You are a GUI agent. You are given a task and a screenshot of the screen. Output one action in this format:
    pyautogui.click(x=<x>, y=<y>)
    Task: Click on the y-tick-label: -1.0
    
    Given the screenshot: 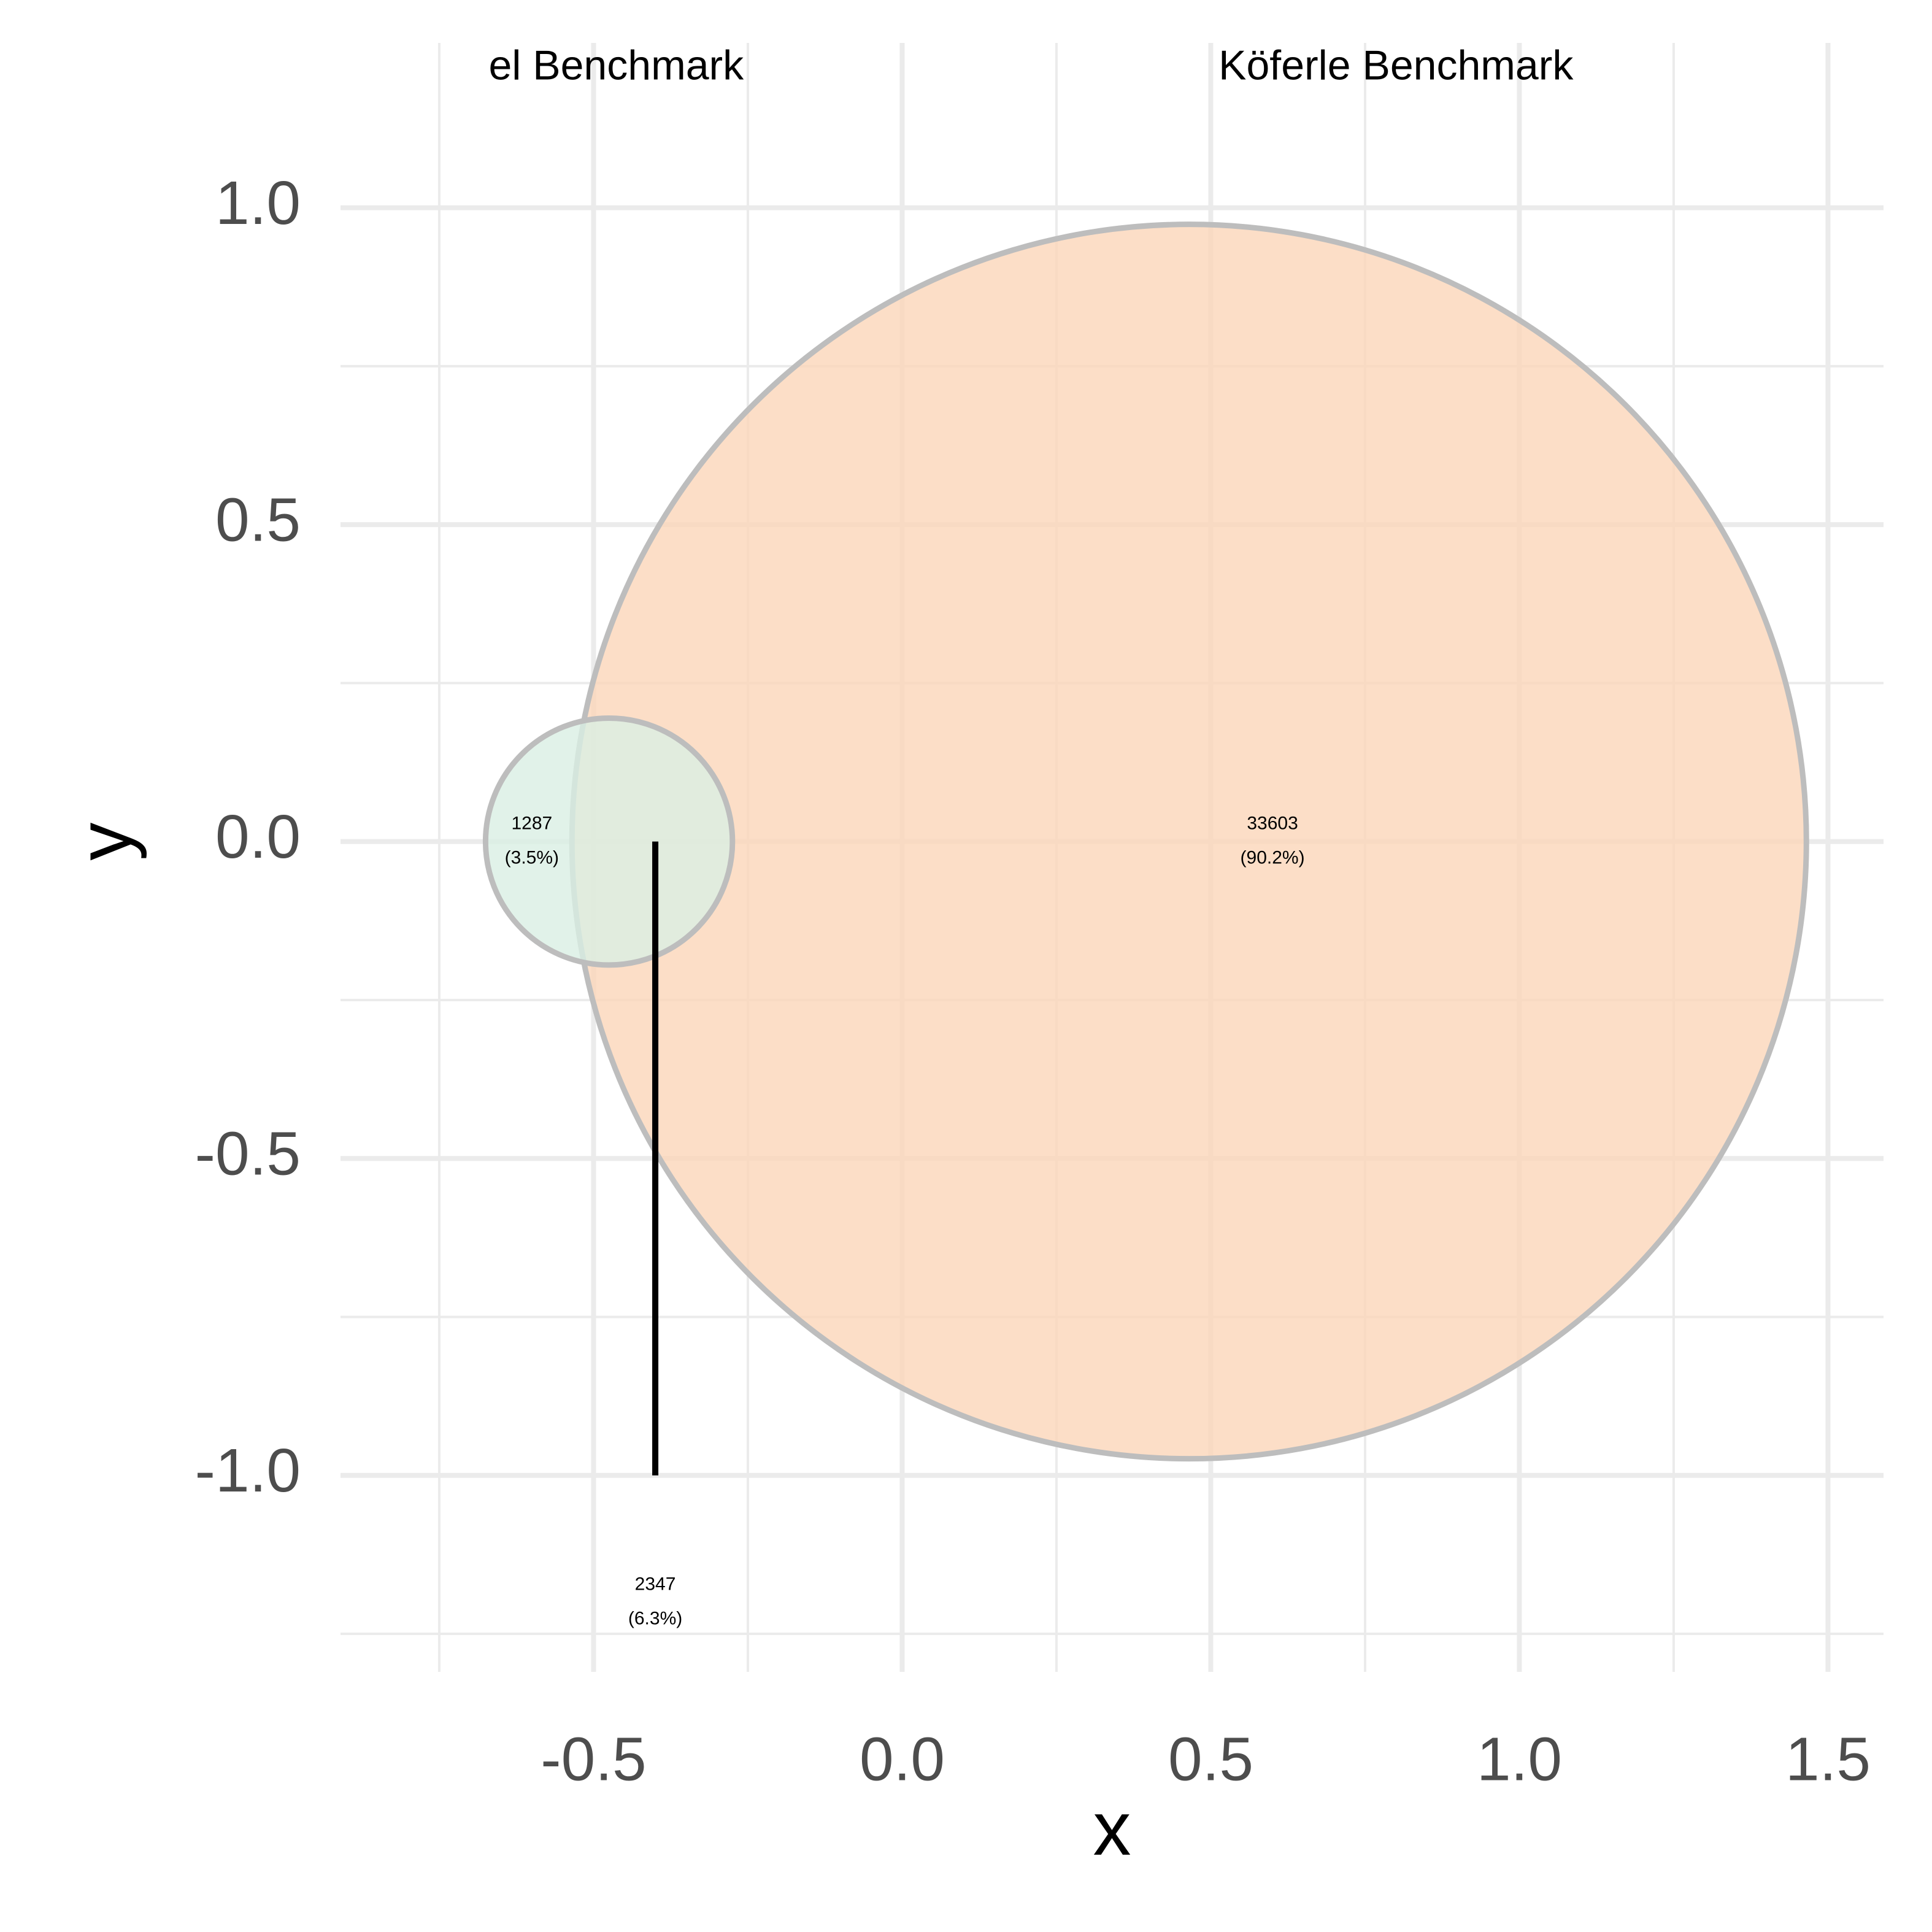 What is the action you would take?
    pyautogui.click(x=248, y=1470)
    